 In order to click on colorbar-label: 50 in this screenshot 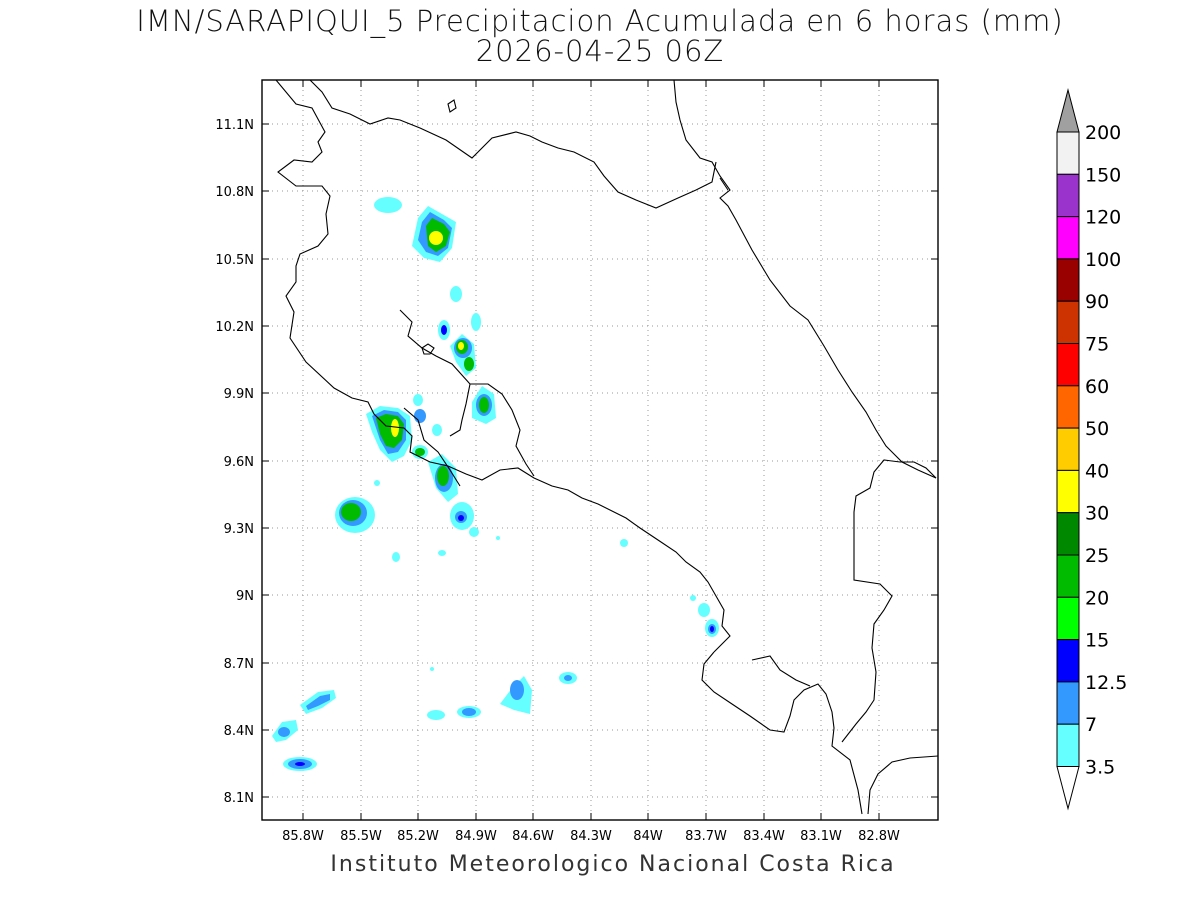, I will do `click(1097, 429)`.